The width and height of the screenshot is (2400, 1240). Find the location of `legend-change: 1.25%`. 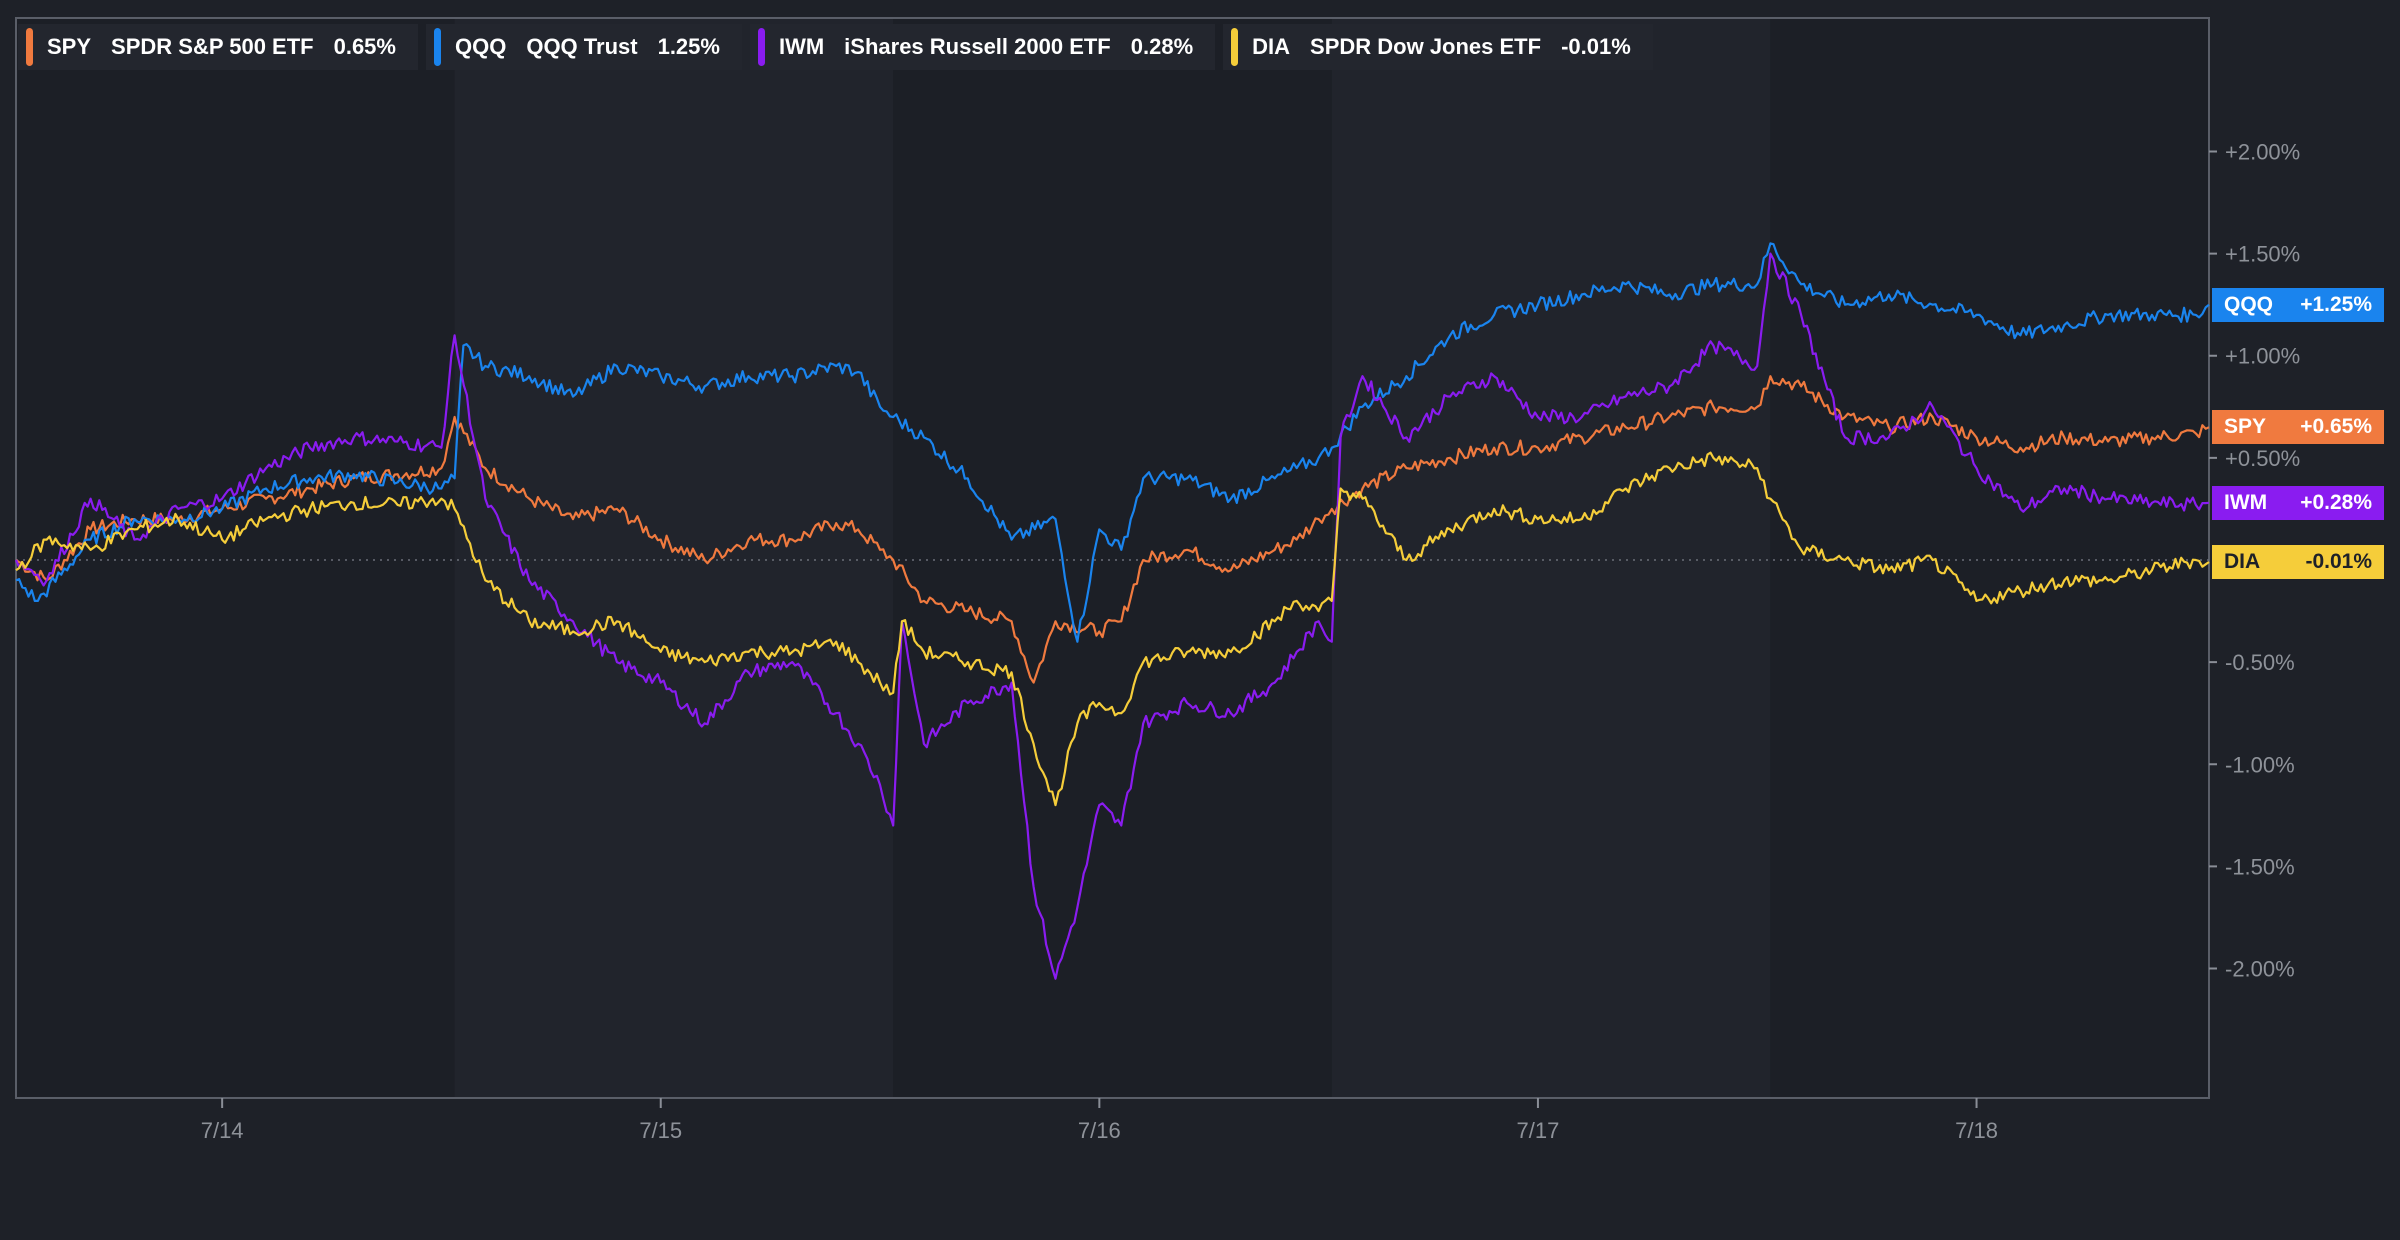

legend-change: 1.25% is located at coordinates (688, 46).